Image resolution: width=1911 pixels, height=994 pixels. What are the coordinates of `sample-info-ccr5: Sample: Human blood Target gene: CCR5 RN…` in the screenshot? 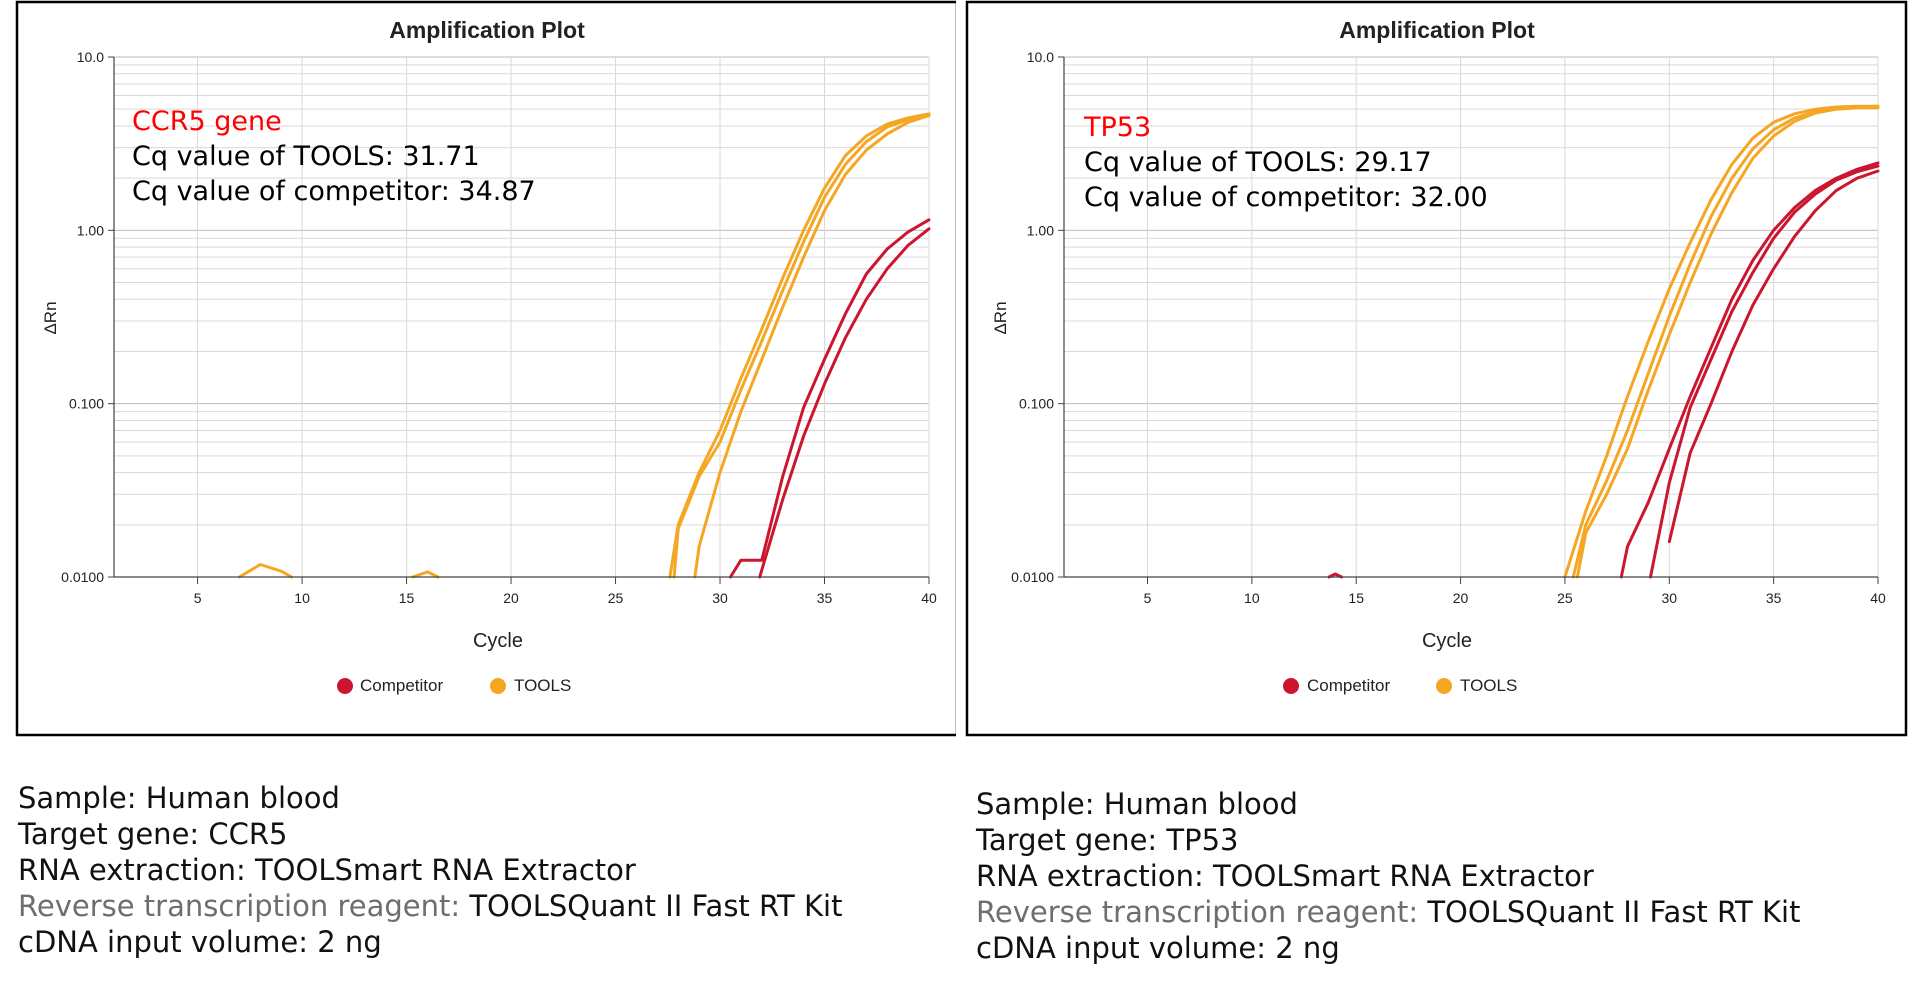 It's located at (430, 870).